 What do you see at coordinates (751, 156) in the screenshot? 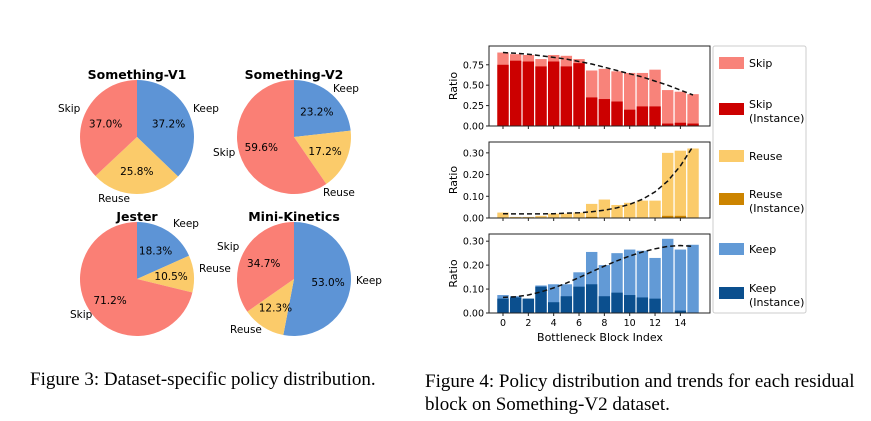
I see `legend-item-reuse: Reuse` at bounding box center [751, 156].